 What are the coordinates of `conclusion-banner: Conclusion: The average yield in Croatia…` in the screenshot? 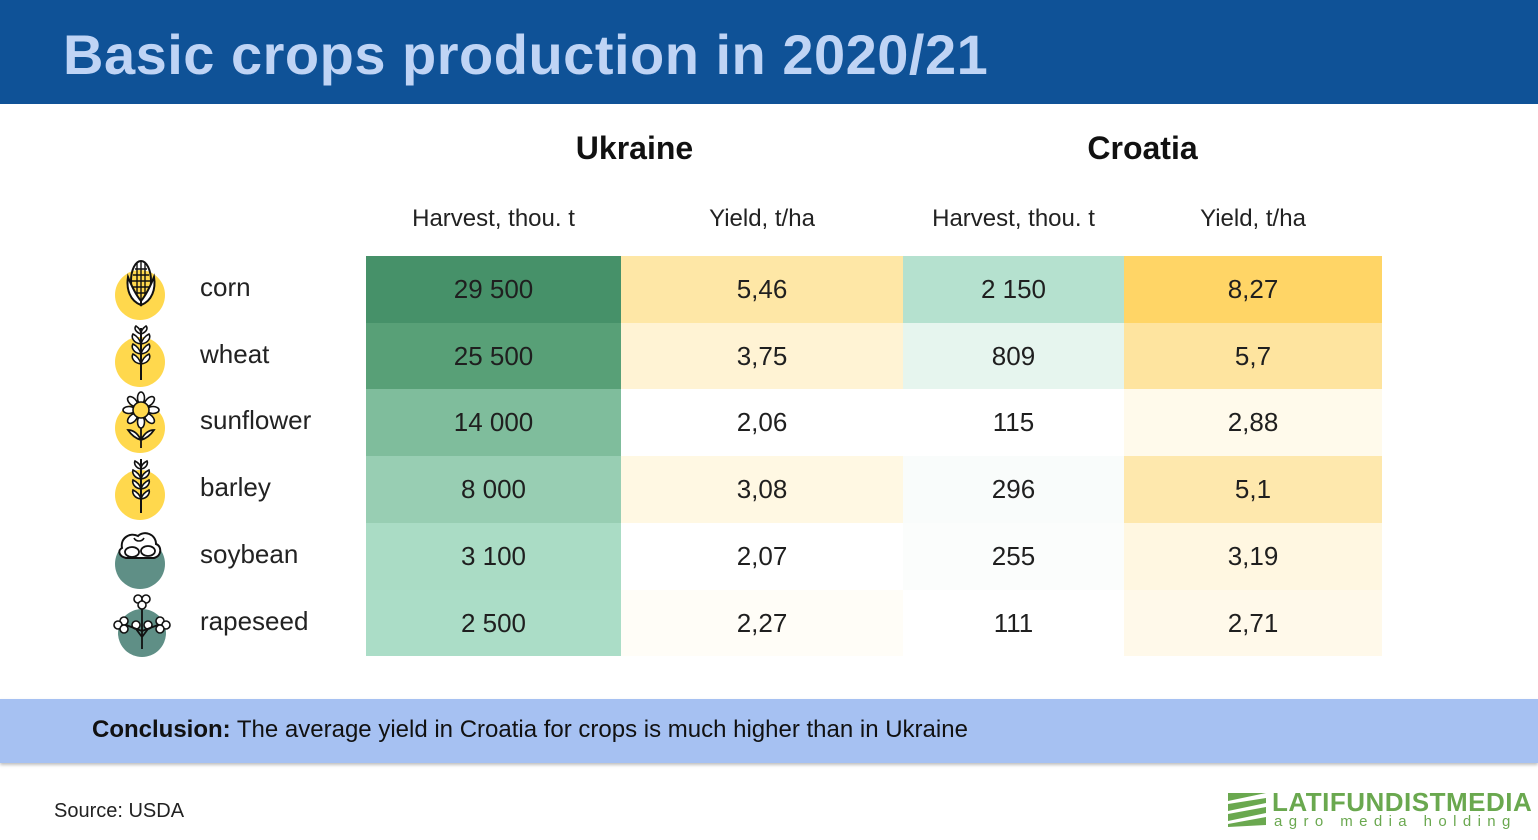 It's located at (769, 731).